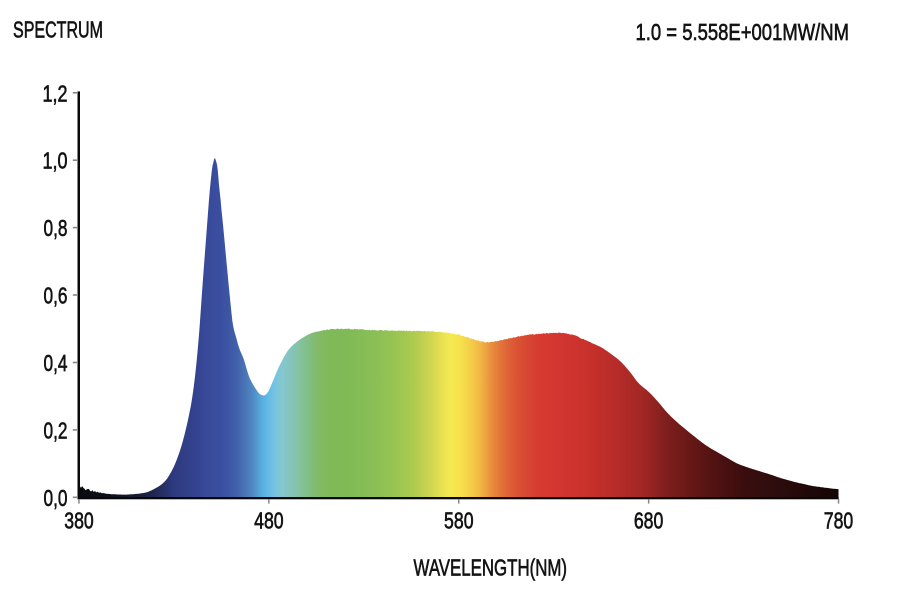 The height and width of the screenshot is (612, 904). I want to click on svg-text: 480, so click(269, 520).